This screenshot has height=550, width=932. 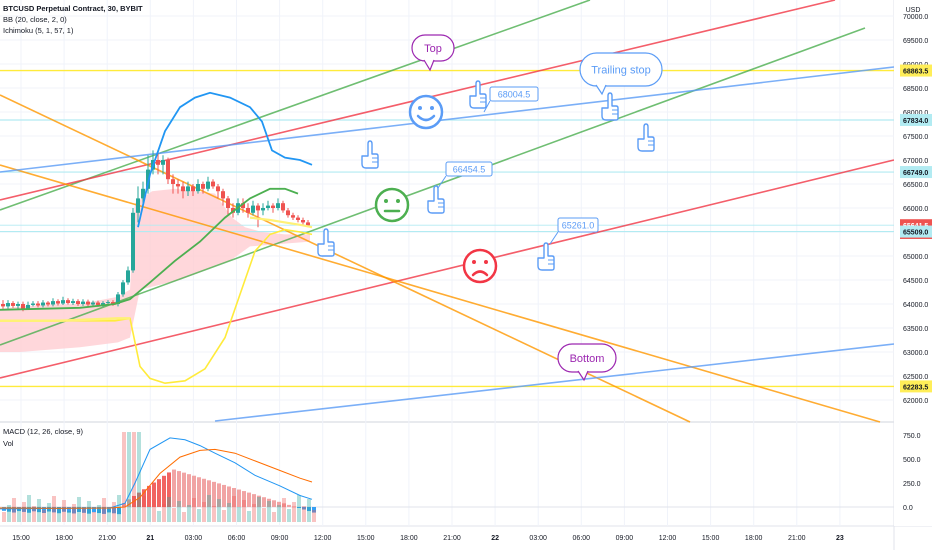 I want to click on top-callout-text: Top, so click(x=433, y=49).